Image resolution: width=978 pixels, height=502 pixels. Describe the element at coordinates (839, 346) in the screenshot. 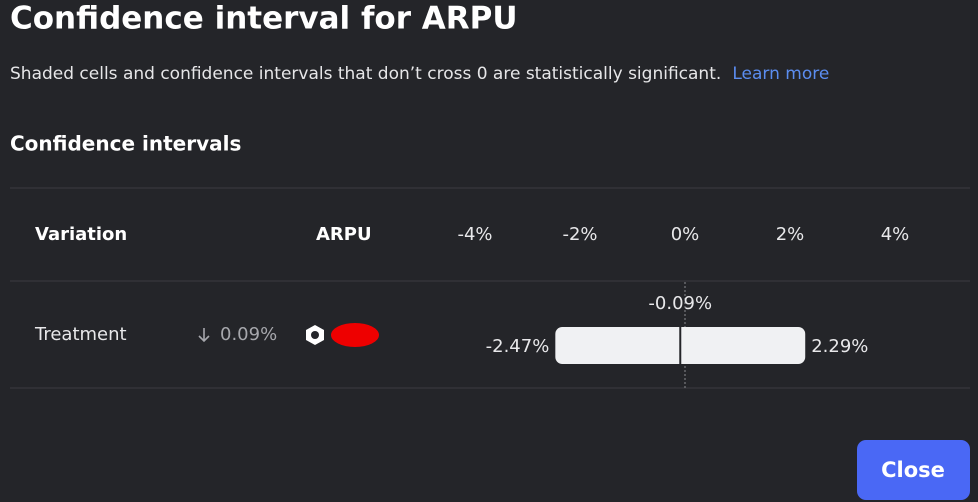

I see `high-label: 2.29%` at that location.